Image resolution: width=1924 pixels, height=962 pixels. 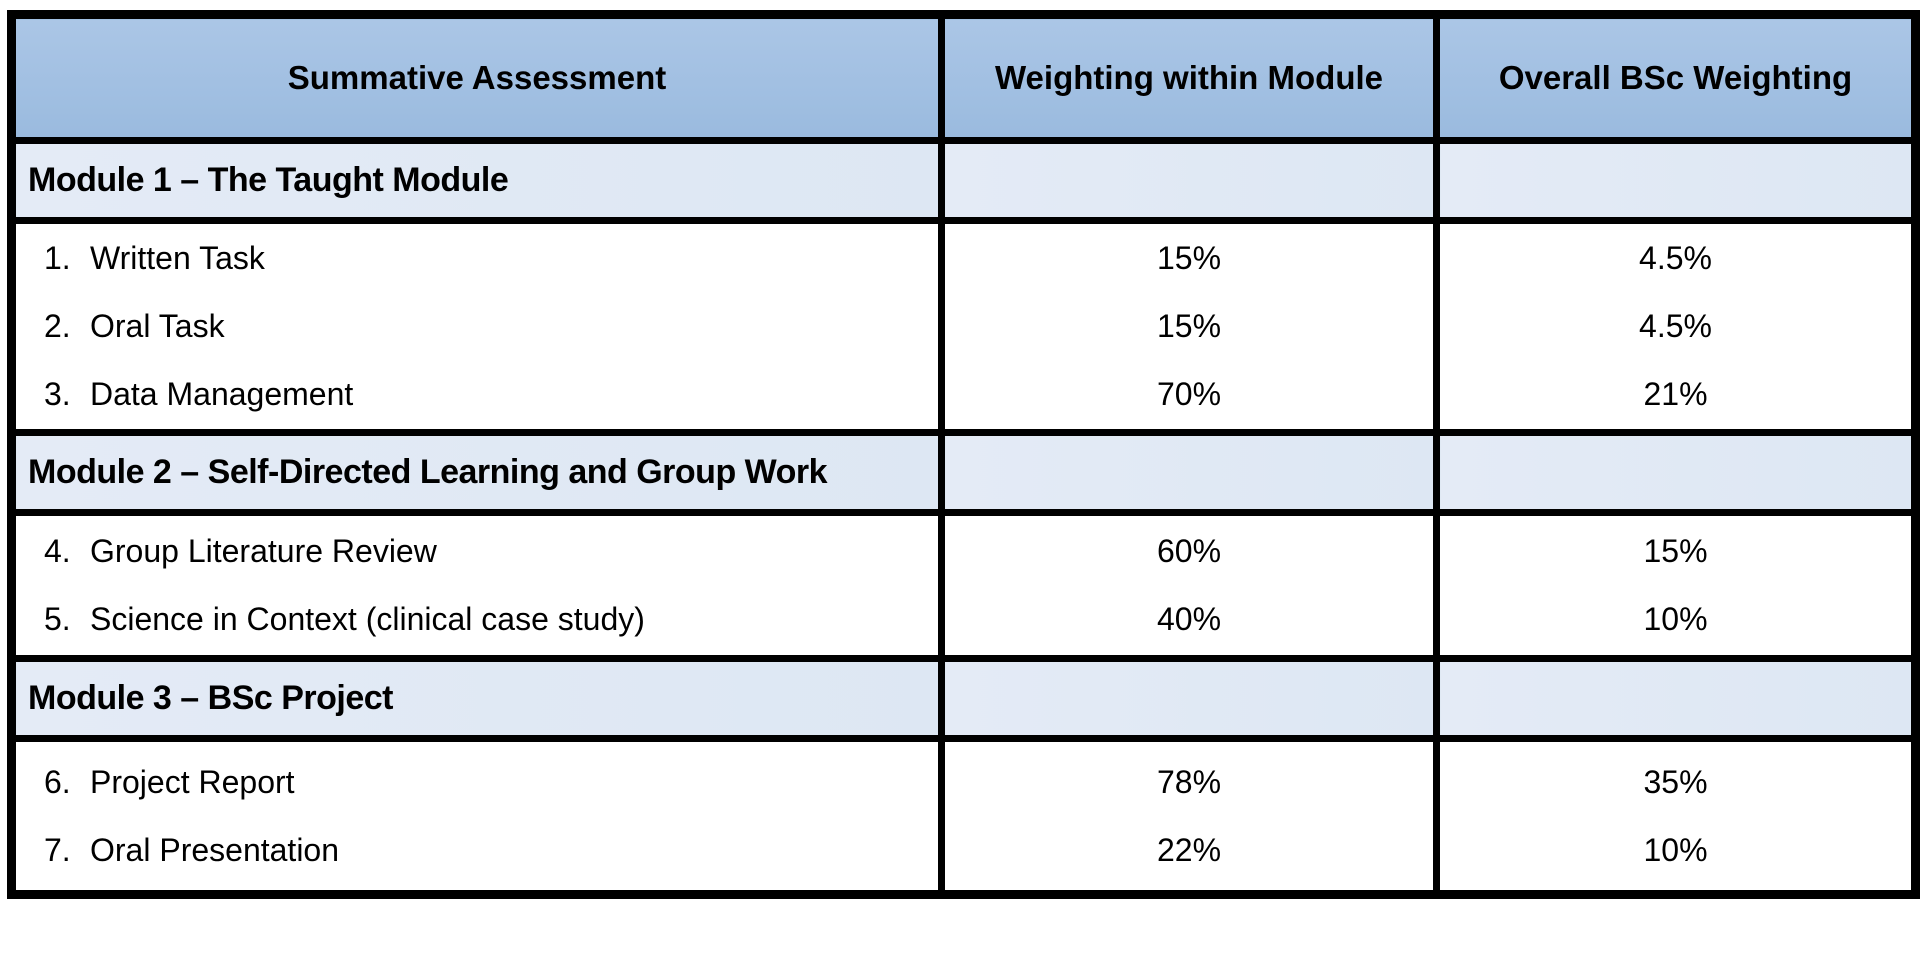 What do you see at coordinates (1189, 585) in the screenshot?
I see `module-2-weighting-cell: 60% 40%` at bounding box center [1189, 585].